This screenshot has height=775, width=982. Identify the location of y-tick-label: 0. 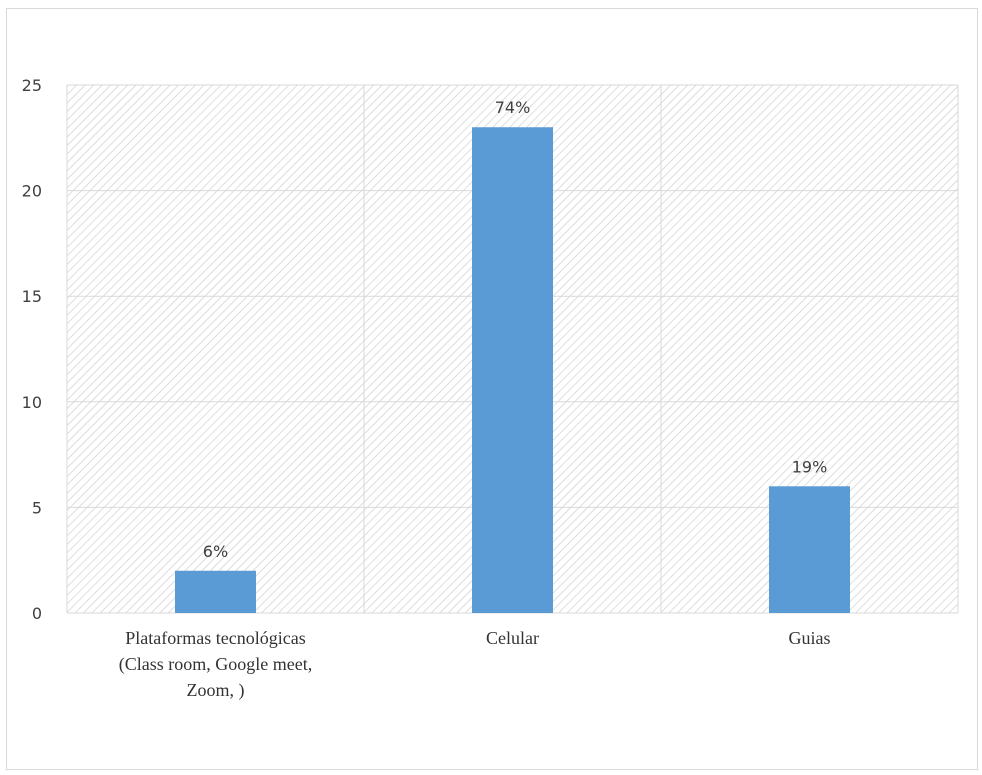
(37, 613).